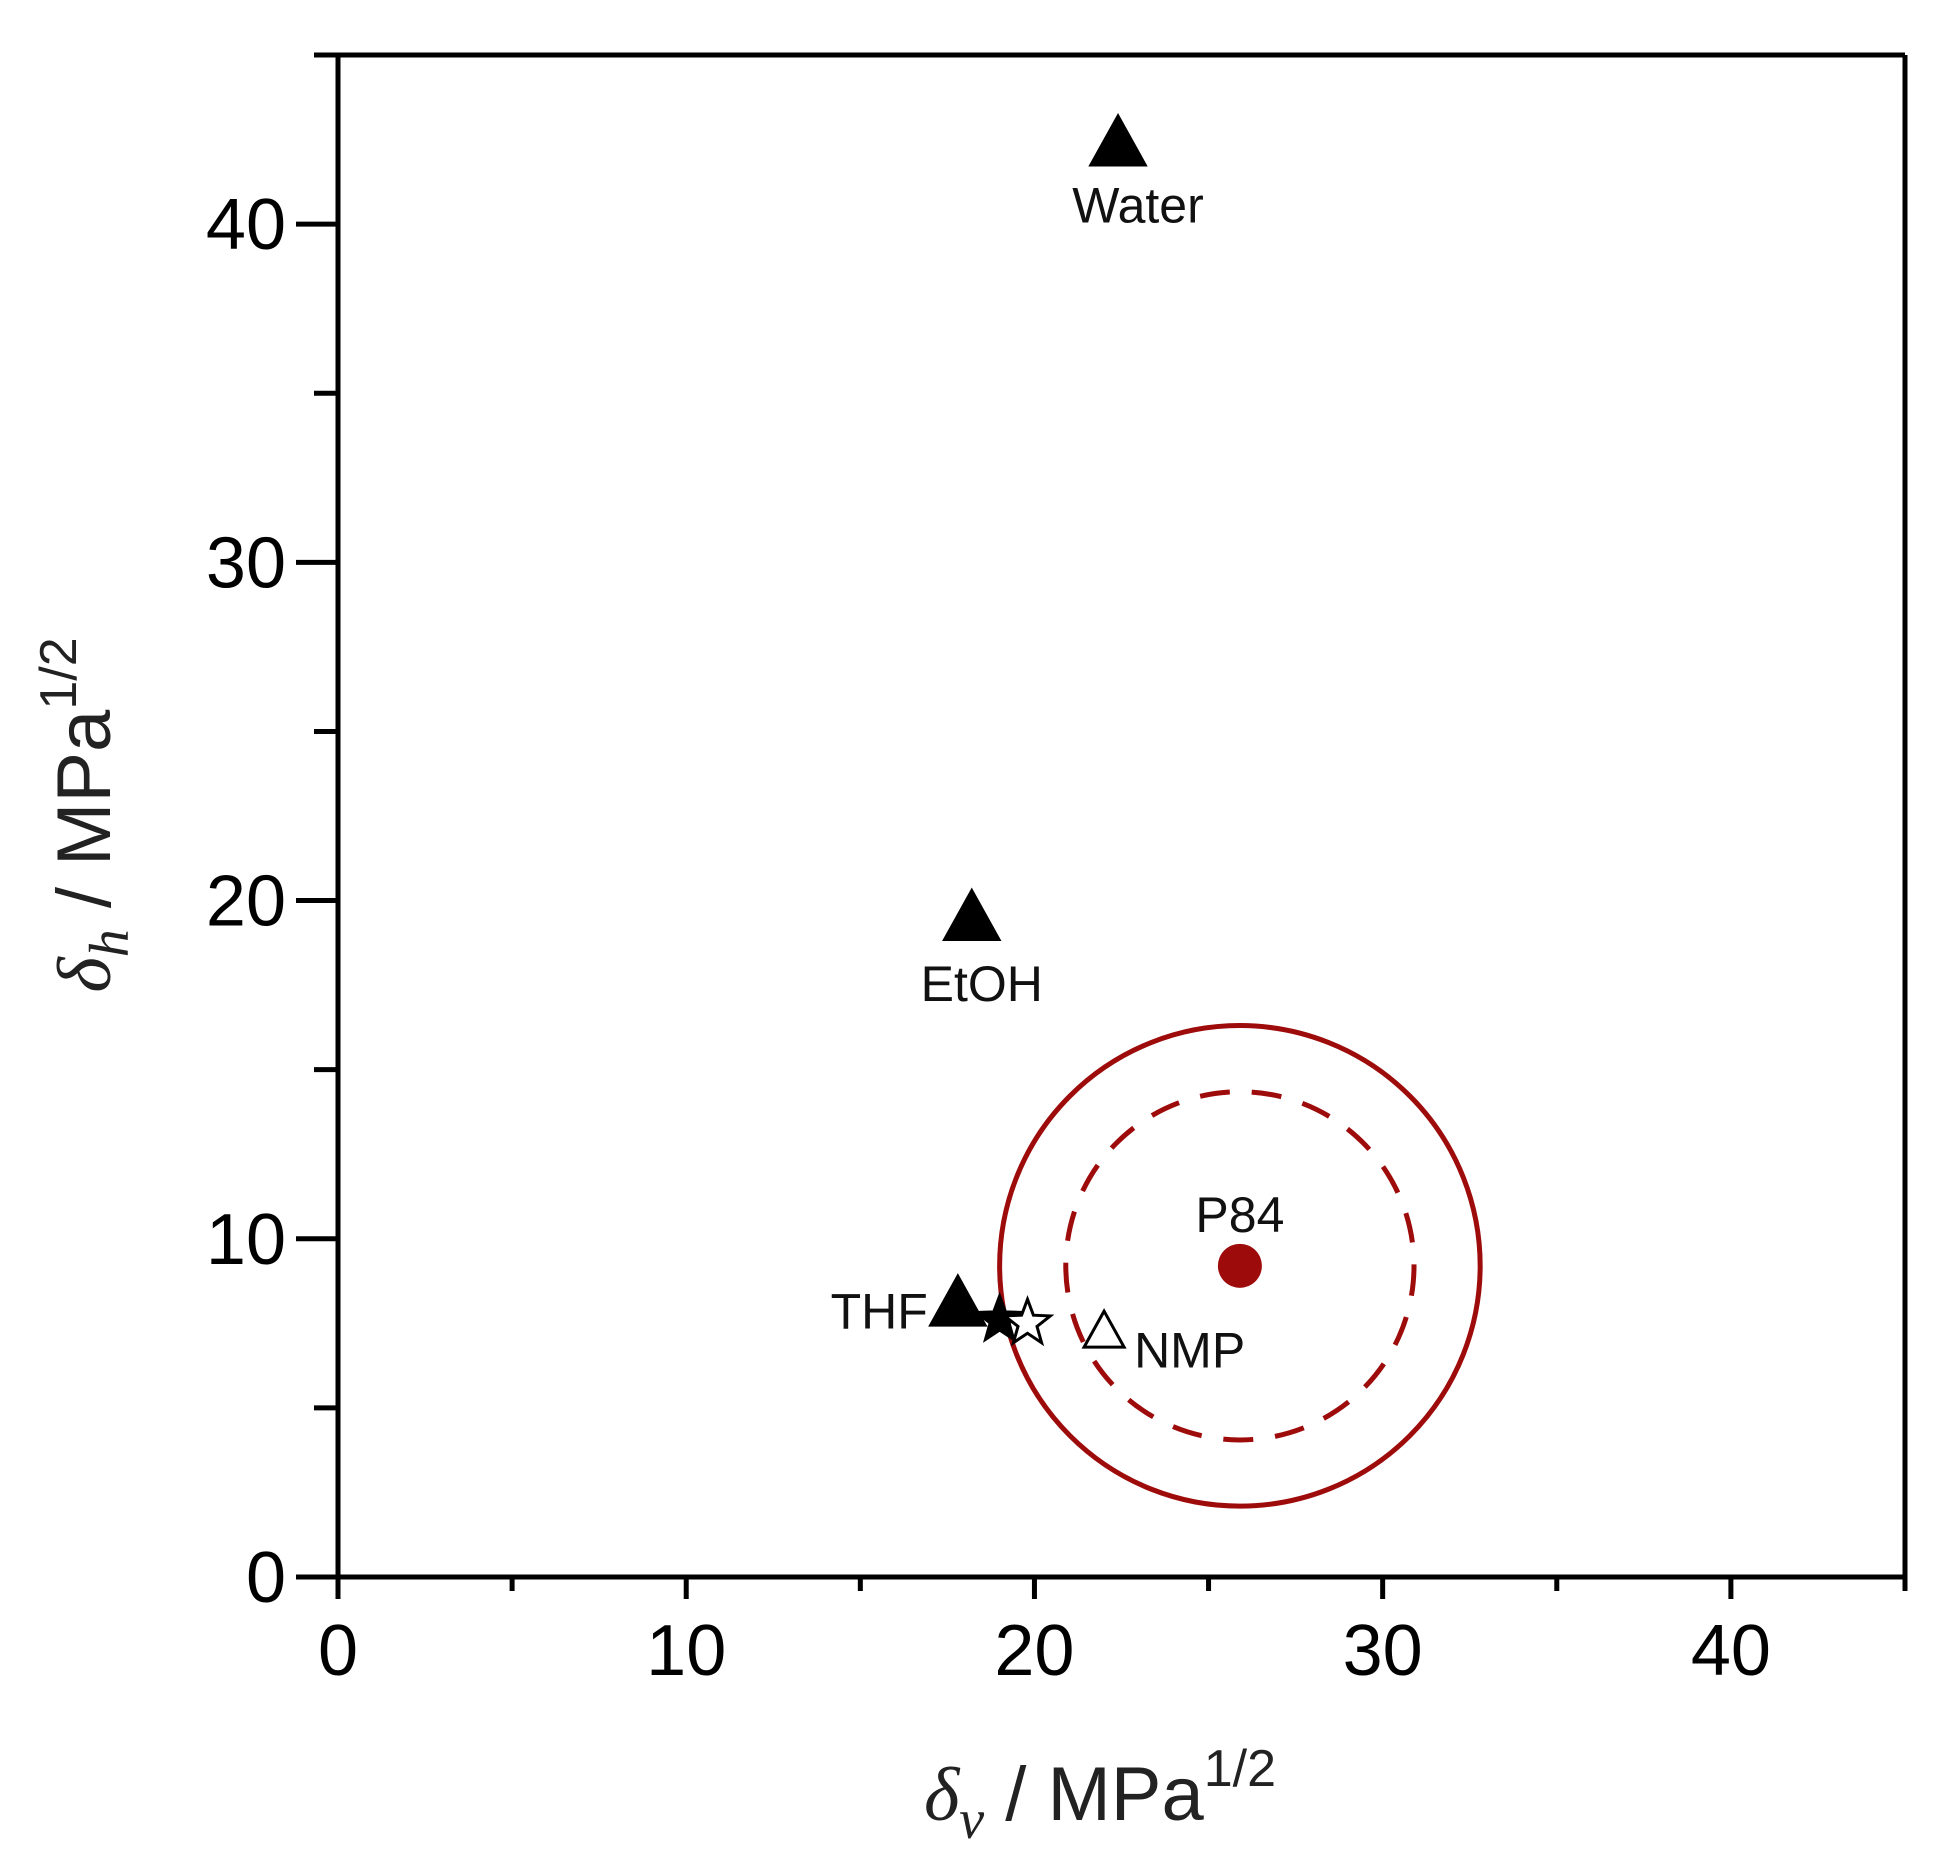 This screenshot has height=1857, width=1941. Describe the element at coordinates (246, 225) in the screenshot. I see `y-tick-label: 40` at that location.